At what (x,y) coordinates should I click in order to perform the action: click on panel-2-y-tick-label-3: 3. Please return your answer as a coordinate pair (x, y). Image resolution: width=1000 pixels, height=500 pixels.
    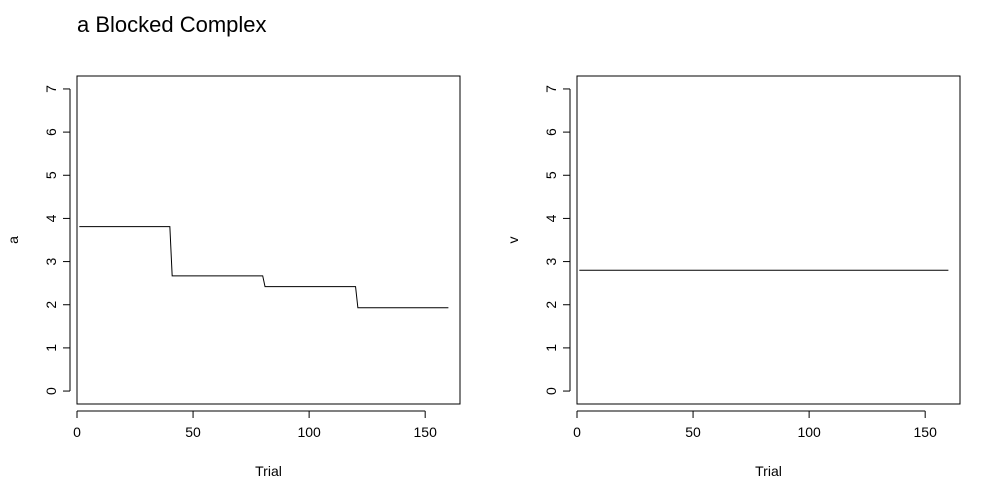
    Looking at the image, I should click on (551, 261).